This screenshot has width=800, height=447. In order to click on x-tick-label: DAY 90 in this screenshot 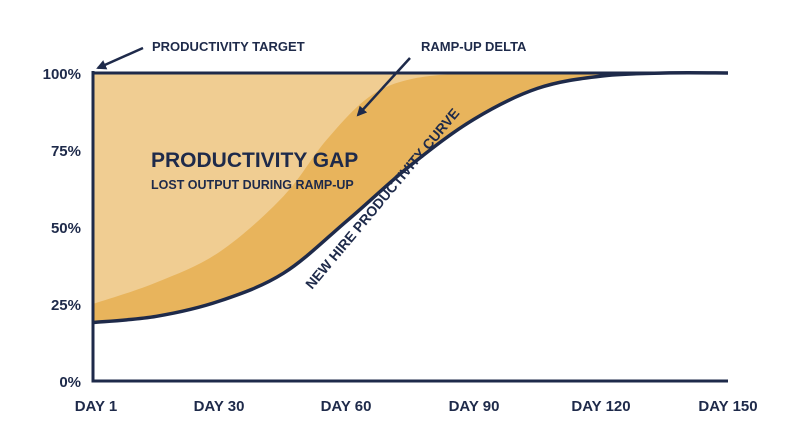, I will do `click(474, 406)`.